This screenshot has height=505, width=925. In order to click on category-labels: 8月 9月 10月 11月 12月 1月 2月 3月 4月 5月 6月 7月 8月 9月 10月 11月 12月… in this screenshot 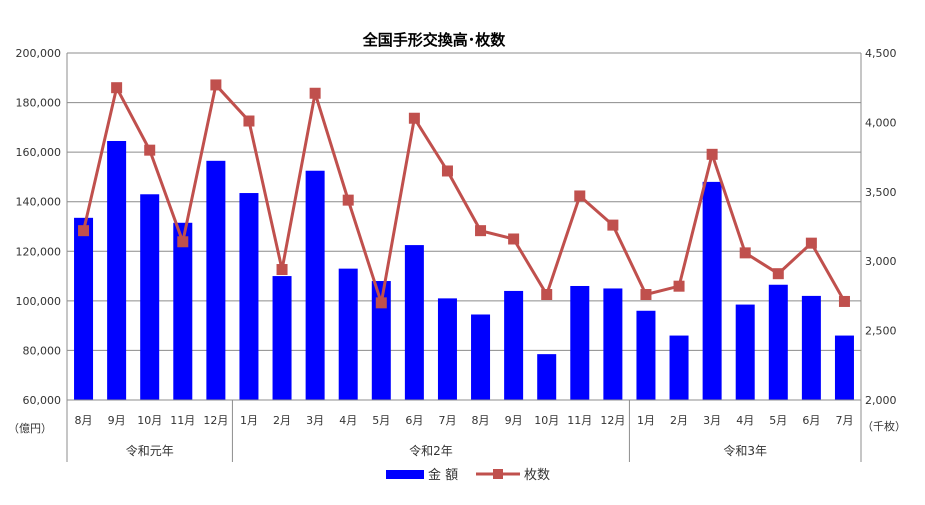, I will do `click(464, 420)`.